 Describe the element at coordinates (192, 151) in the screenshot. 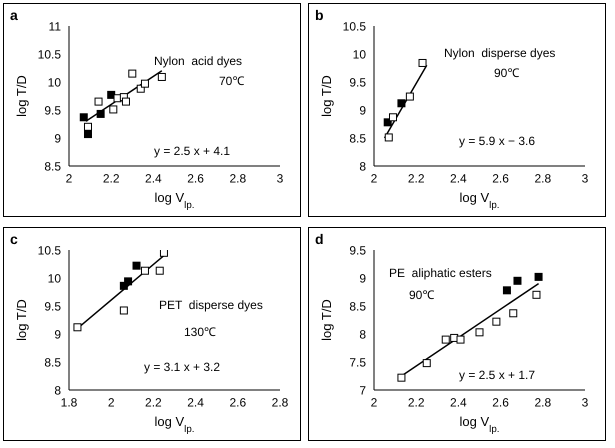

I see `annotation: y = 2.5 x + 4.1` at that location.